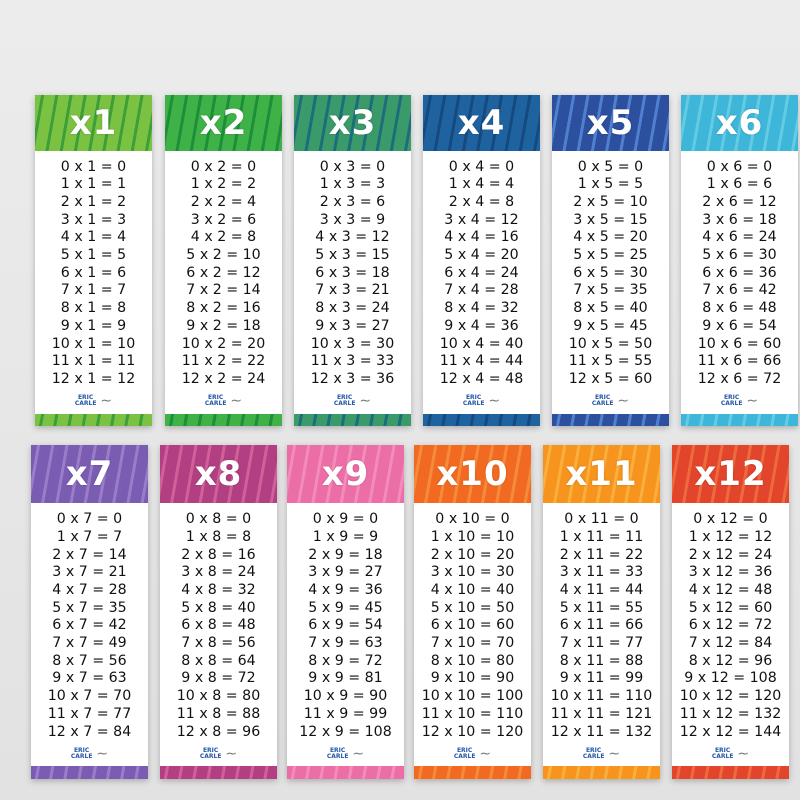 This screenshot has height=800, width=800. I want to click on equation: 4 x 4 = 16, so click(481, 237).